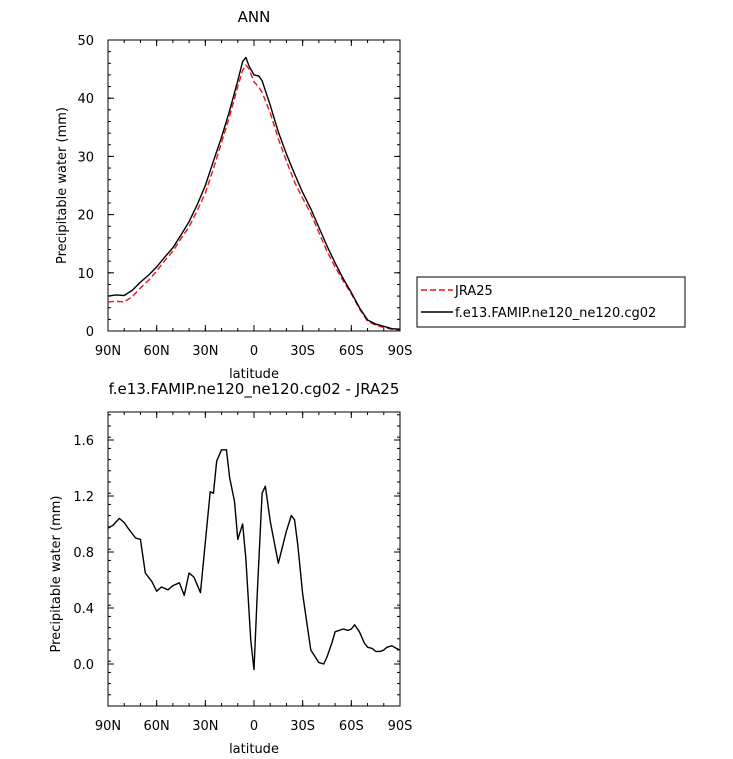 The height and width of the screenshot is (759, 733). What do you see at coordinates (83, 665) in the screenshot?
I see `y-tick-label: 0.0` at bounding box center [83, 665].